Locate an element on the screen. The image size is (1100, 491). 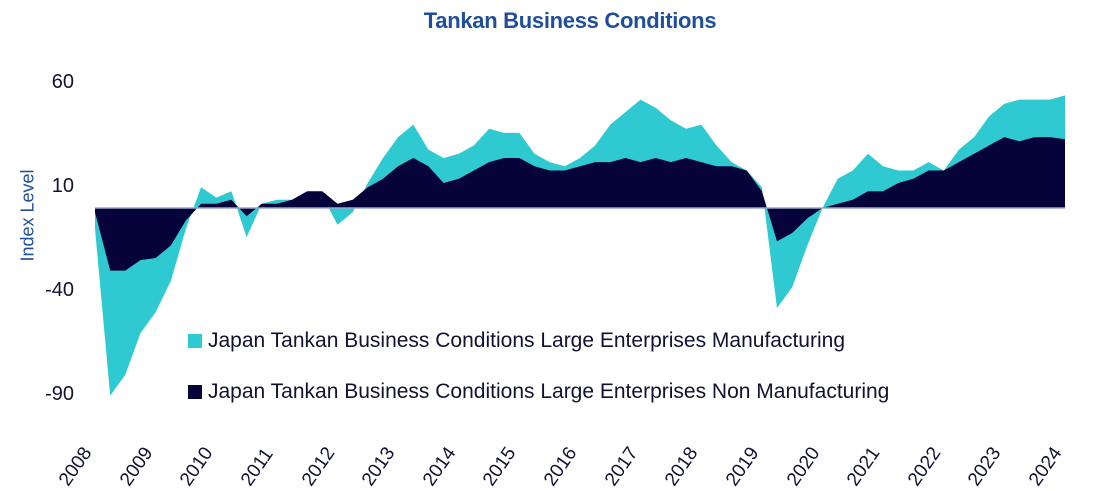
y-tick-10: 10 is located at coordinates (62, 186).